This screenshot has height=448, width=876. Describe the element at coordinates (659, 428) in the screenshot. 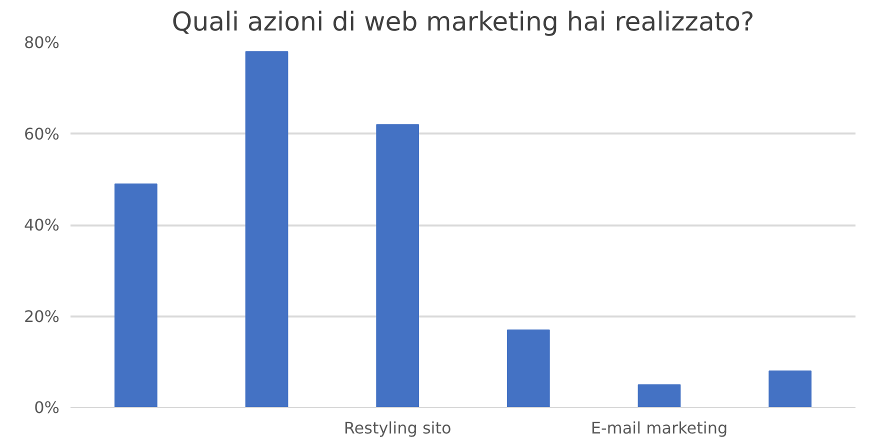

I see `x-tick-label: E-mail marketing` at that location.